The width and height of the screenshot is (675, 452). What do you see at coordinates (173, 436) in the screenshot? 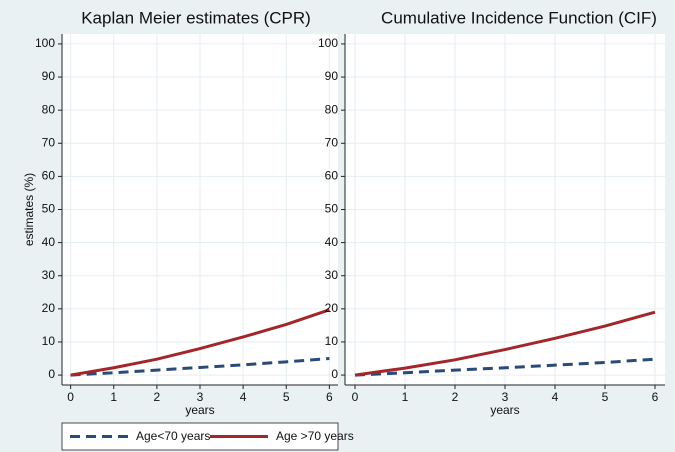
I see `legend-label: Age<70 years` at bounding box center [173, 436].